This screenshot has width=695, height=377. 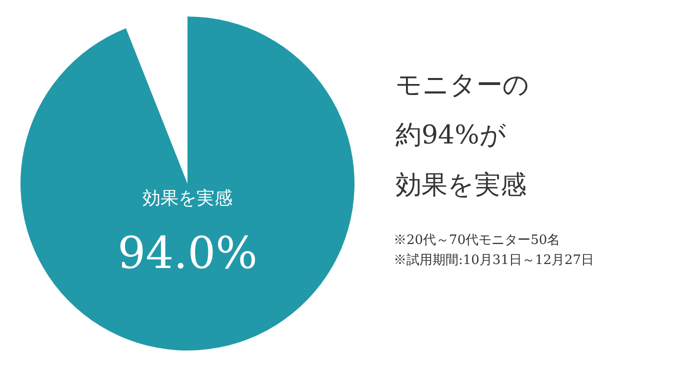 What do you see at coordinates (187, 198) in the screenshot?
I see `slice-label: 効果を実感` at bounding box center [187, 198].